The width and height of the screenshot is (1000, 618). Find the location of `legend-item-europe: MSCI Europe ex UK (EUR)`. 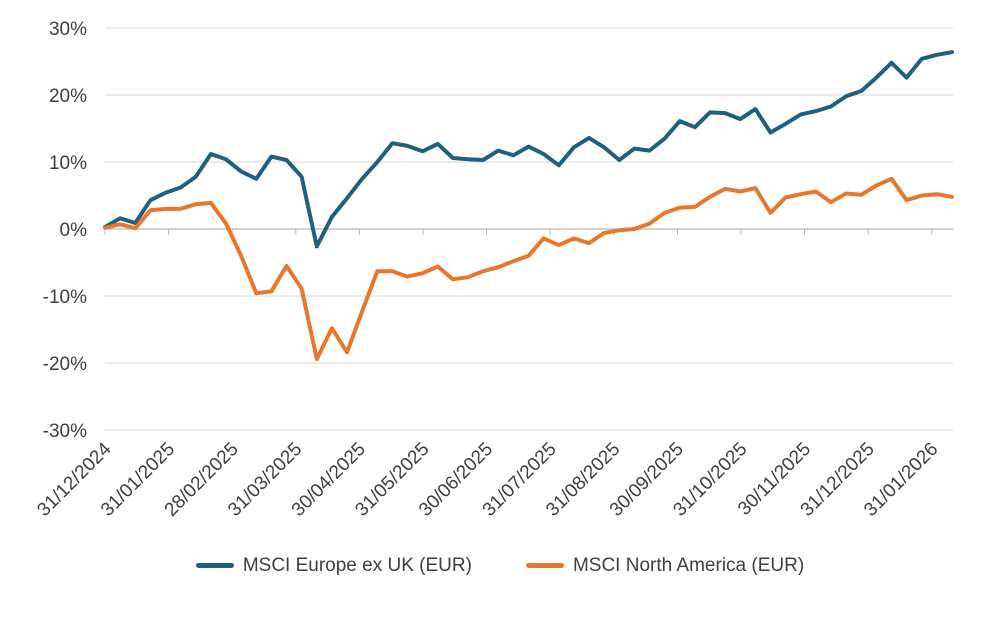

legend-item-europe: MSCI Europe ex UK (EUR) is located at coordinates (333, 565).